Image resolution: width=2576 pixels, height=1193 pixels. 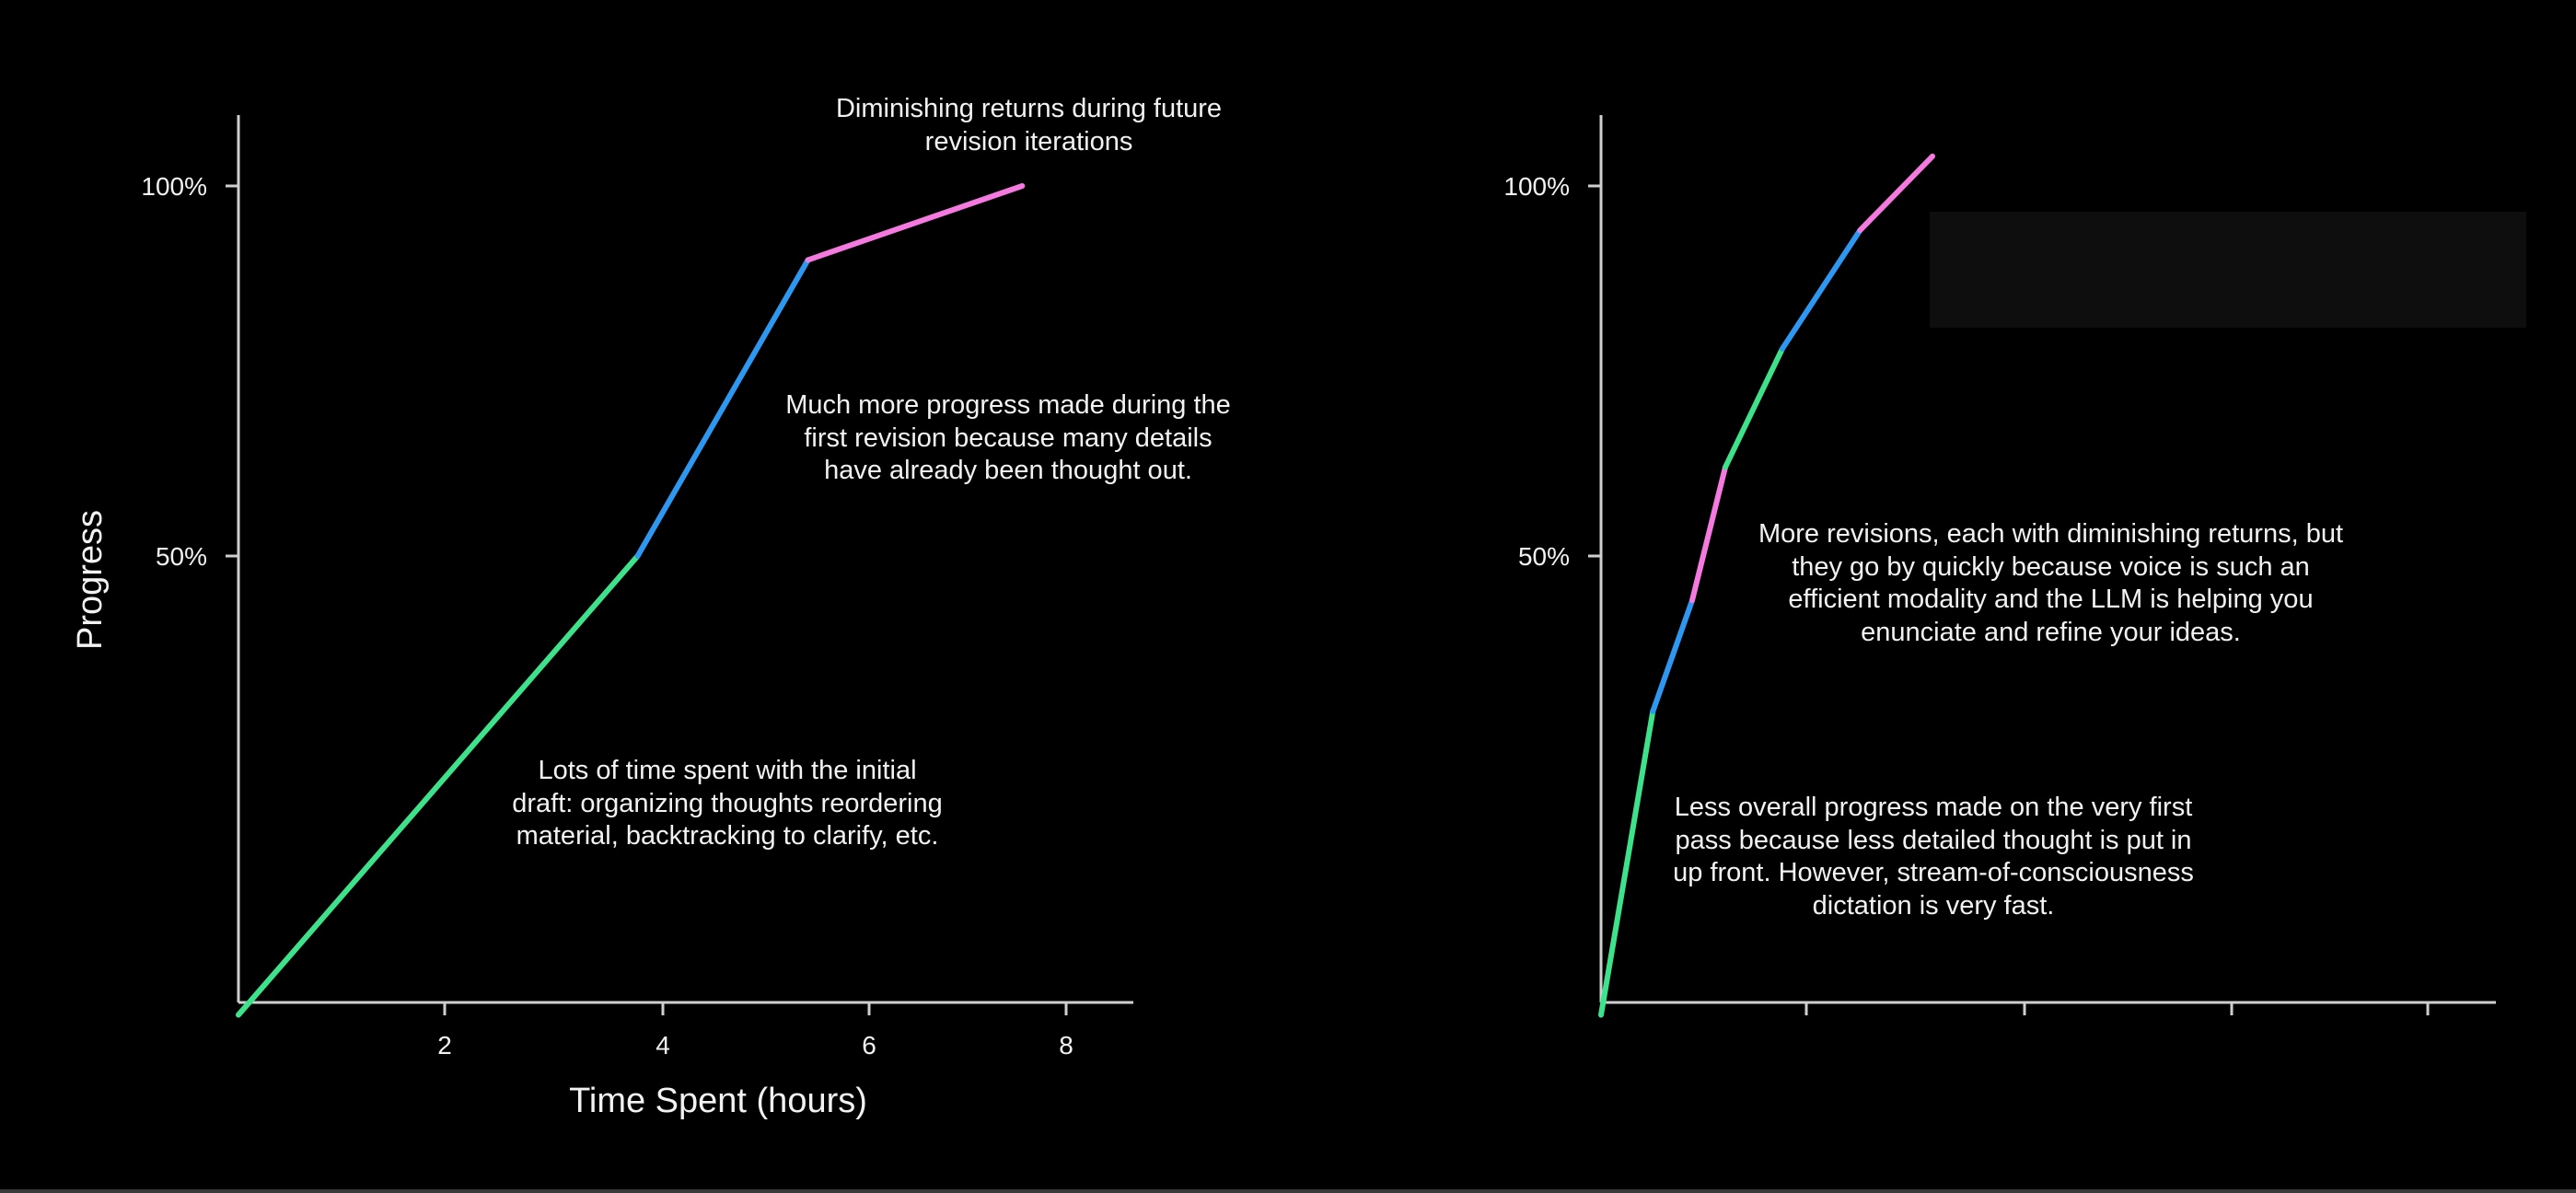 What do you see at coordinates (869, 1045) in the screenshot?
I see `x-tick-label: 6` at bounding box center [869, 1045].